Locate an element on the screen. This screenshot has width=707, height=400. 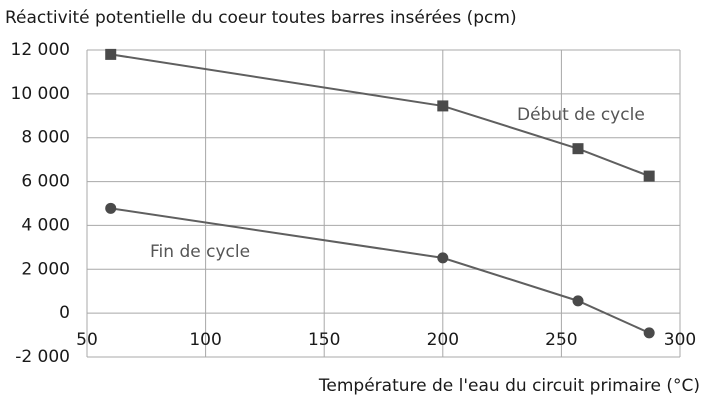
y-tick-label: 4 000 is located at coordinates (45, 225).